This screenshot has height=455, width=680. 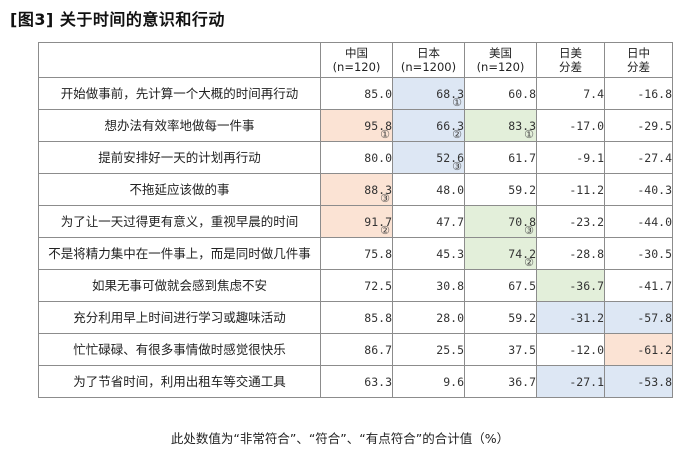 What do you see at coordinates (179, 285) in the screenshot?
I see `row-label: 如果无事可做就会感到焦虑不安` at bounding box center [179, 285].